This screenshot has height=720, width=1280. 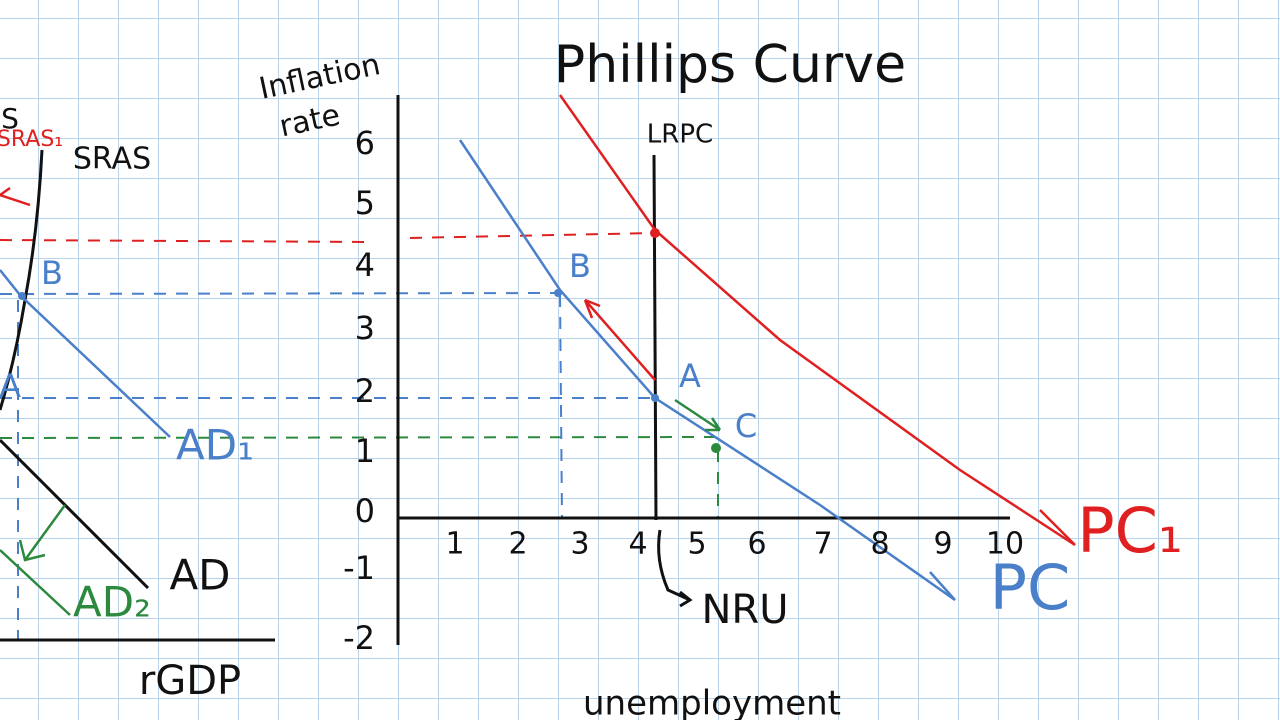 I want to click on x-tick-label: 2, so click(x=517, y=544).